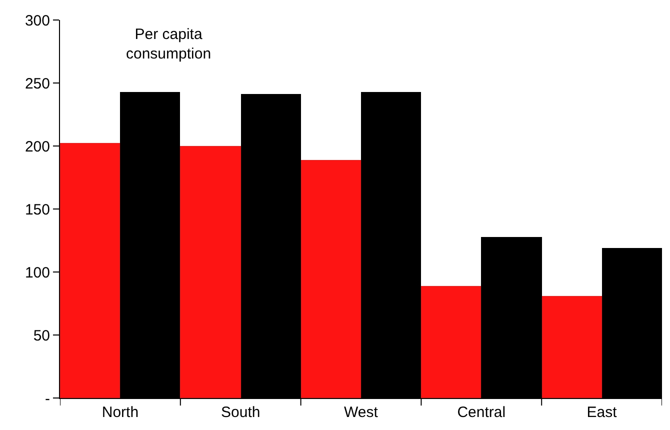 This screenshot has width=670, height=430. Describe the element at coordinates (37, 21) in the screenshot. I see `y-tick-label: 300` at that location.